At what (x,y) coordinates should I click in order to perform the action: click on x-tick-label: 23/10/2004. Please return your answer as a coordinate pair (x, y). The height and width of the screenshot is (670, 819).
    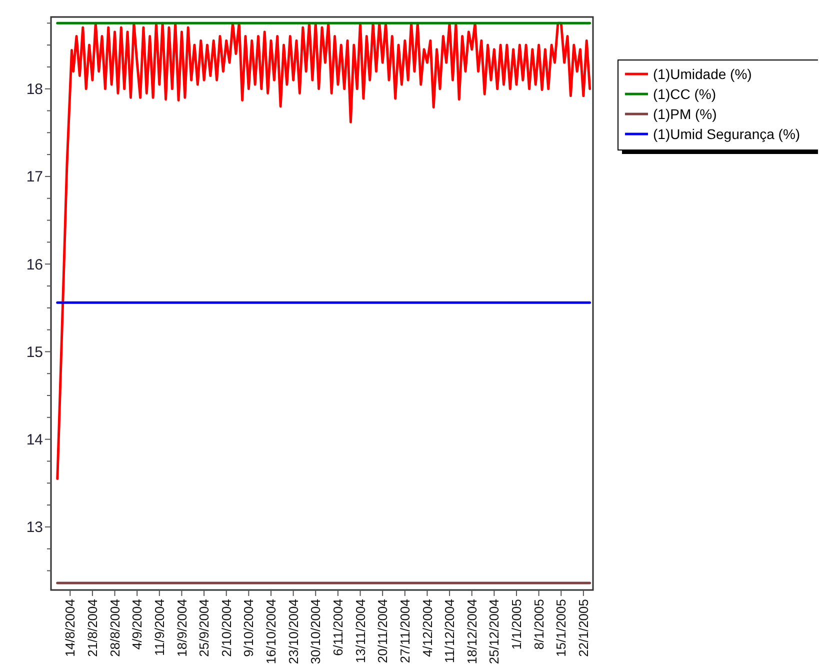
    Looking at the image, I should click on (293, 631).